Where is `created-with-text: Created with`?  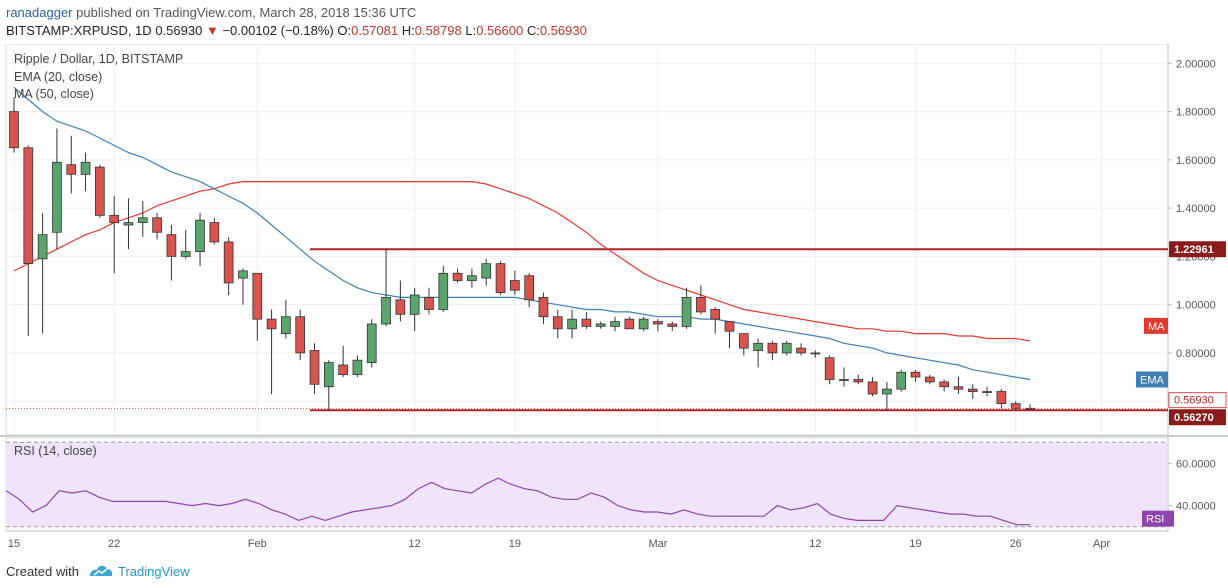
created-with-text: Created with is located at coordinates (42, 571).